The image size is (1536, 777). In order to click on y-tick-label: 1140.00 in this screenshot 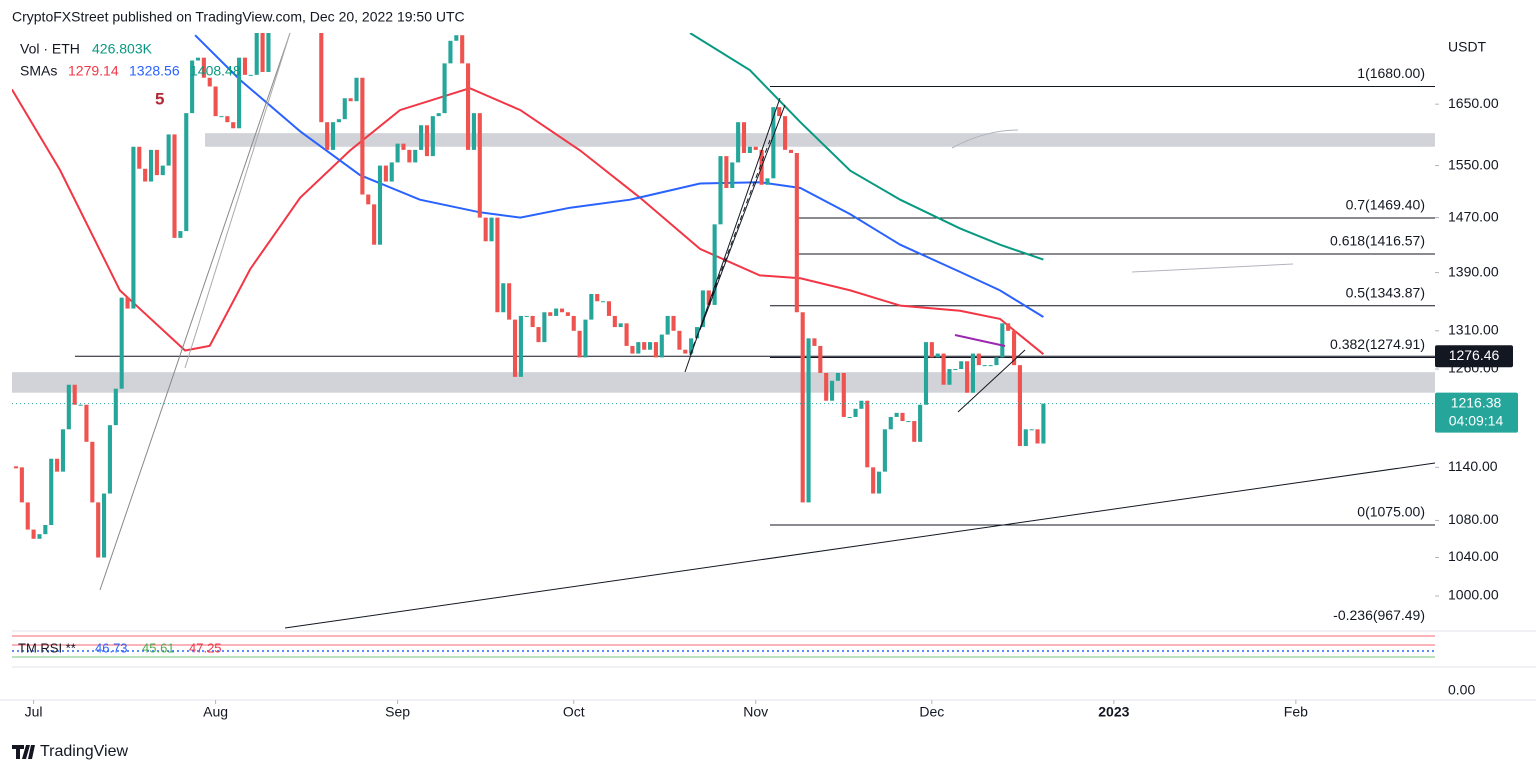, I will do `click(1473, 466)`.